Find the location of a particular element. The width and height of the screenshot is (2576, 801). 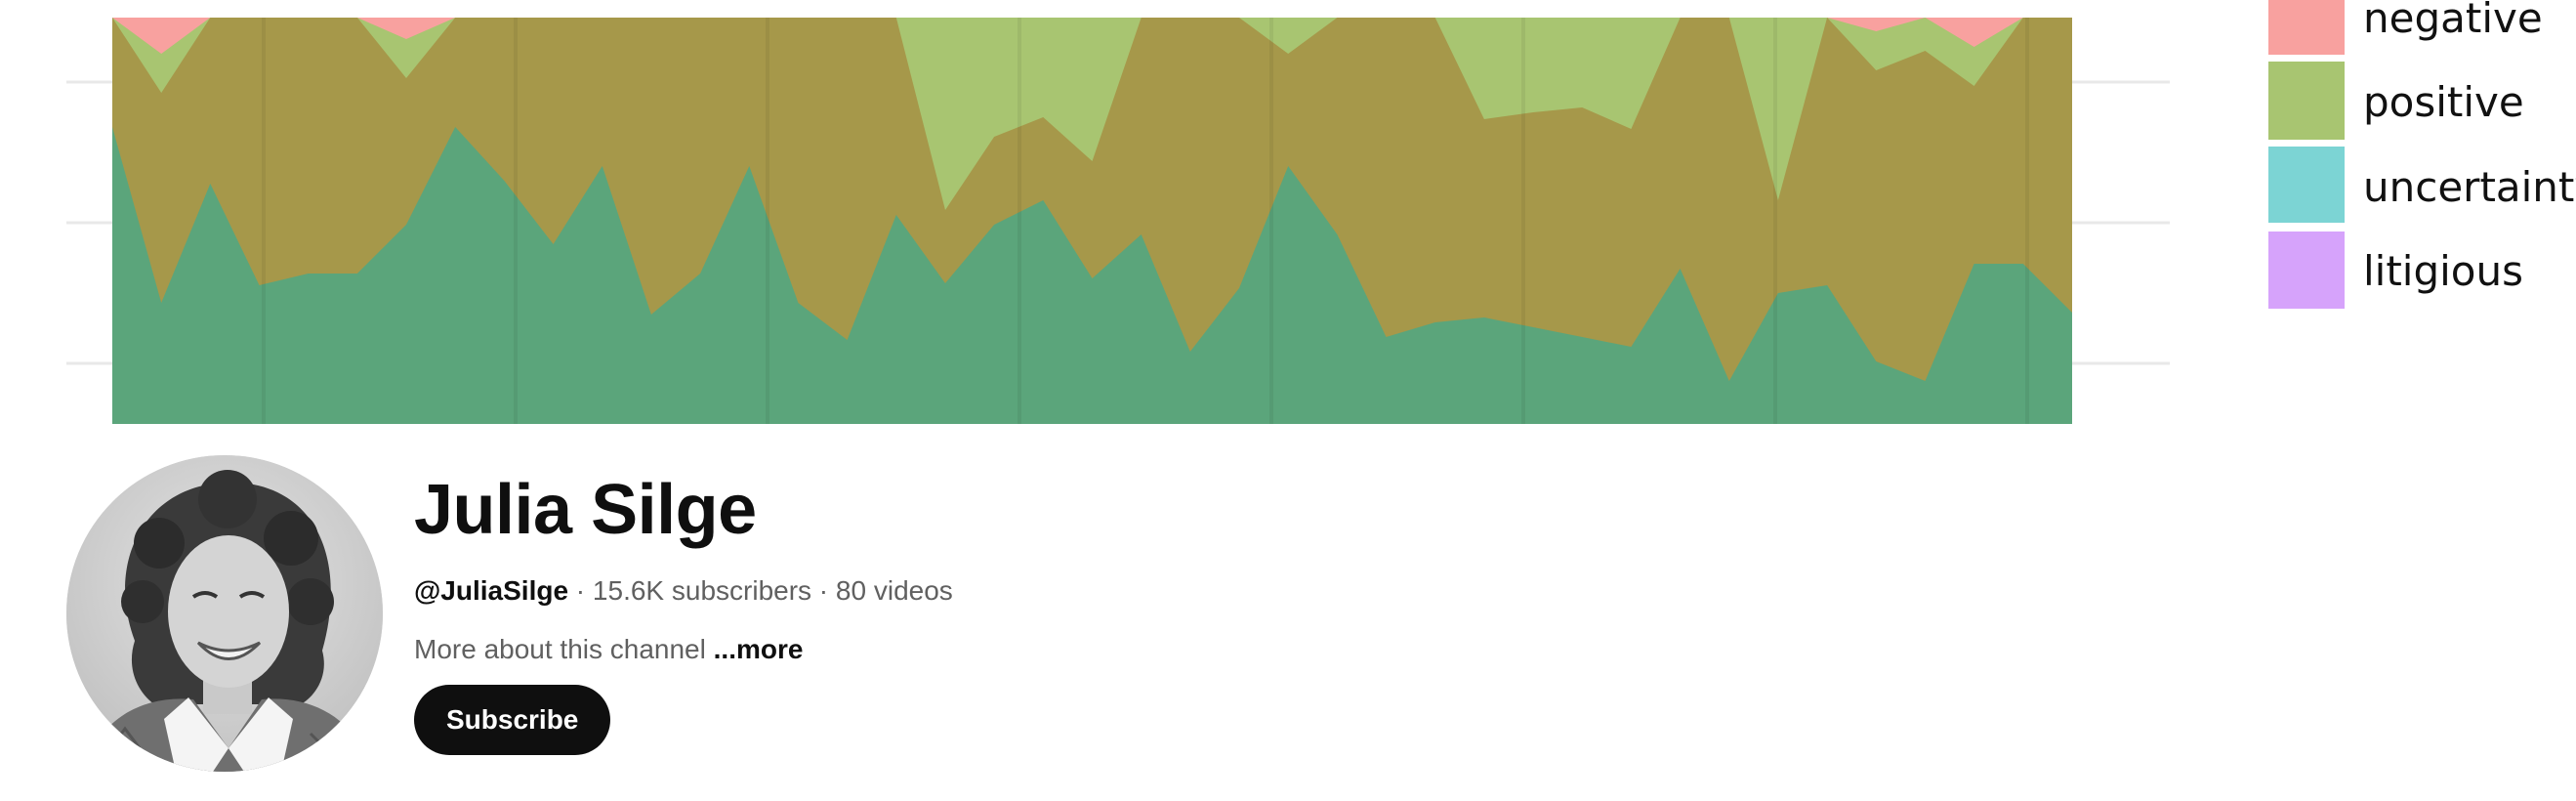

legend-swatch-uncertainty is located at coordinates (2306, 185).